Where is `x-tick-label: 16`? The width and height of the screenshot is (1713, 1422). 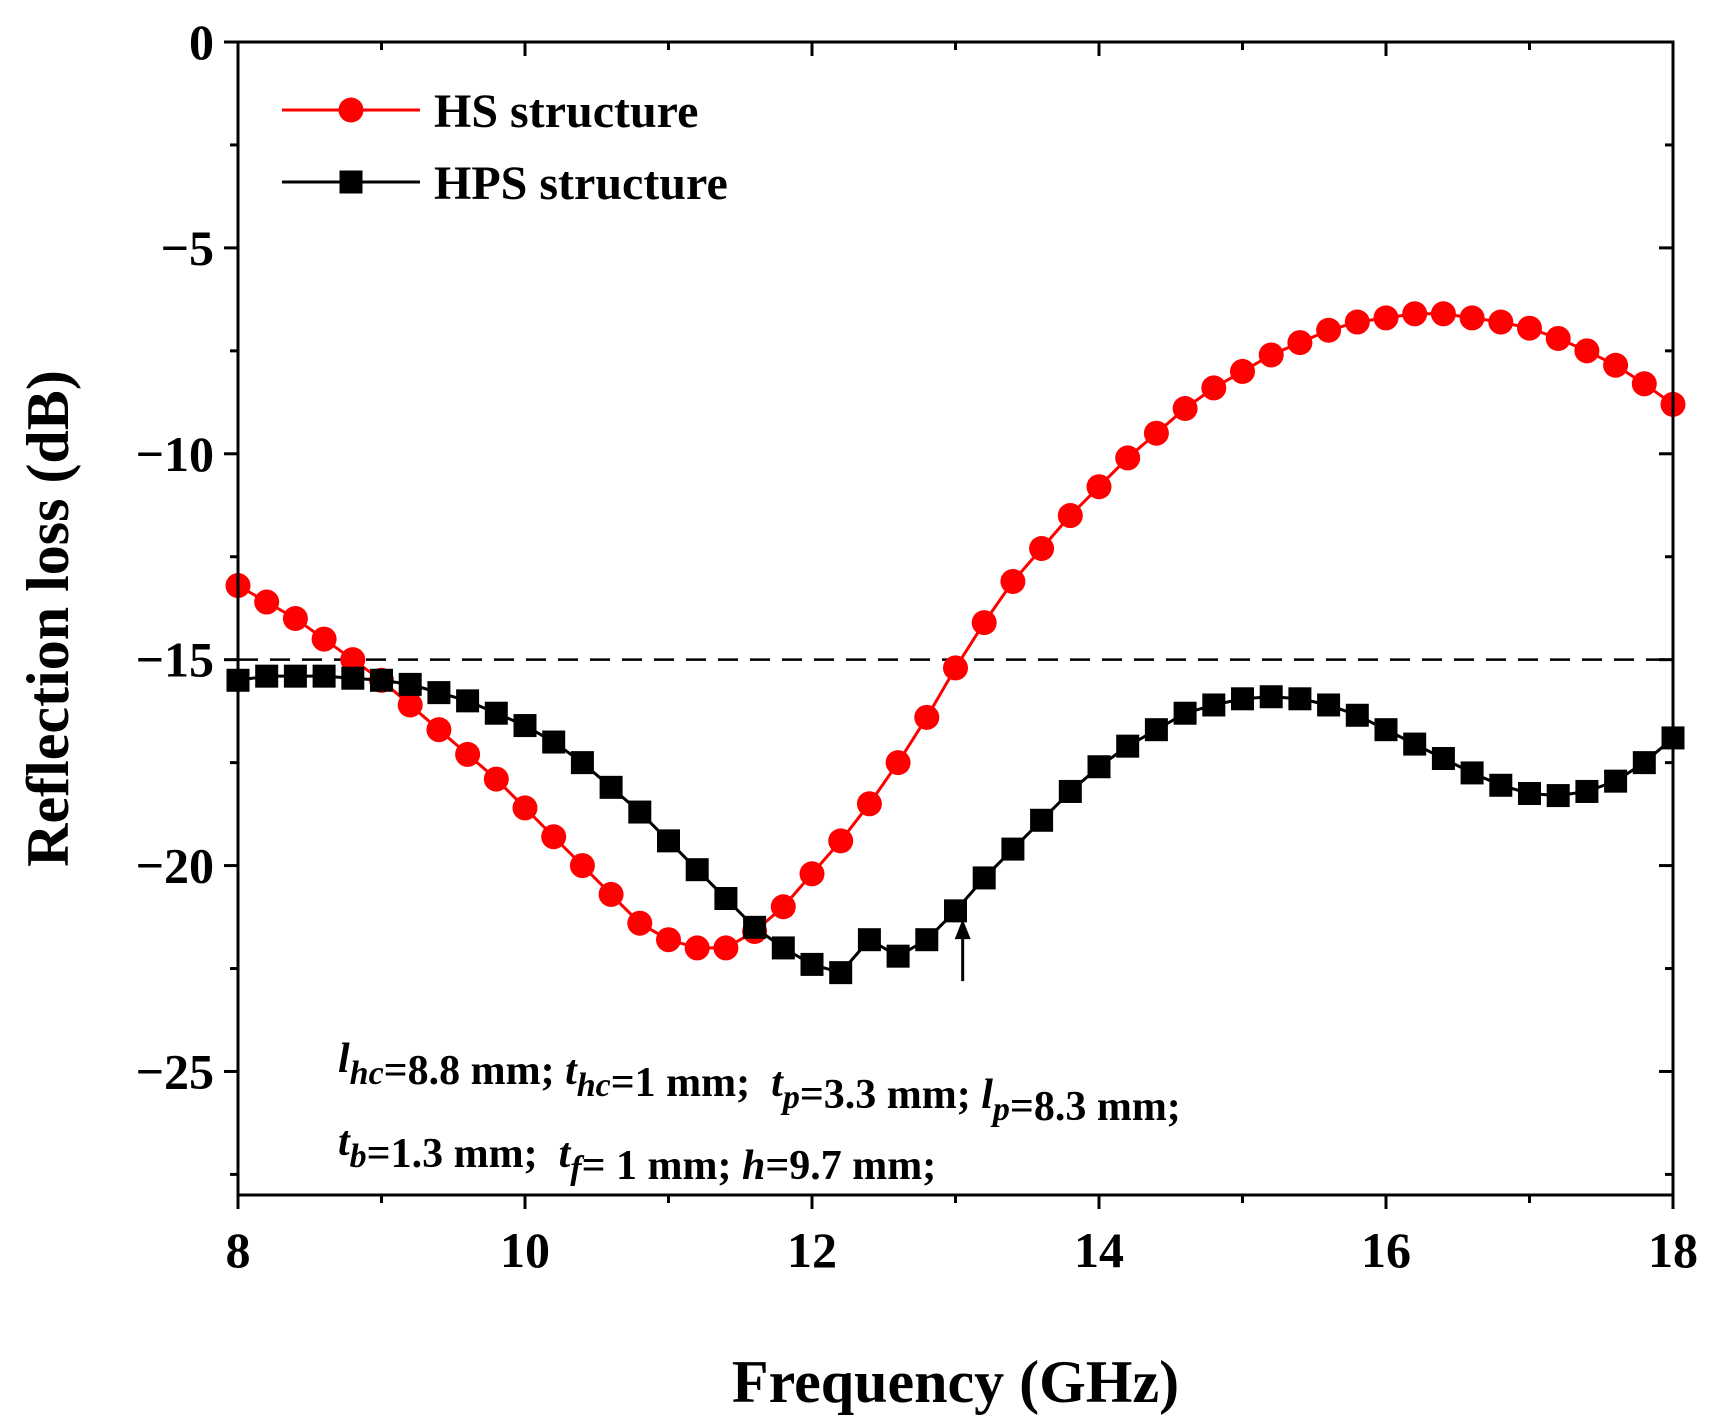 x-tick-label: 16 is located at coordinates (1386, 1250).